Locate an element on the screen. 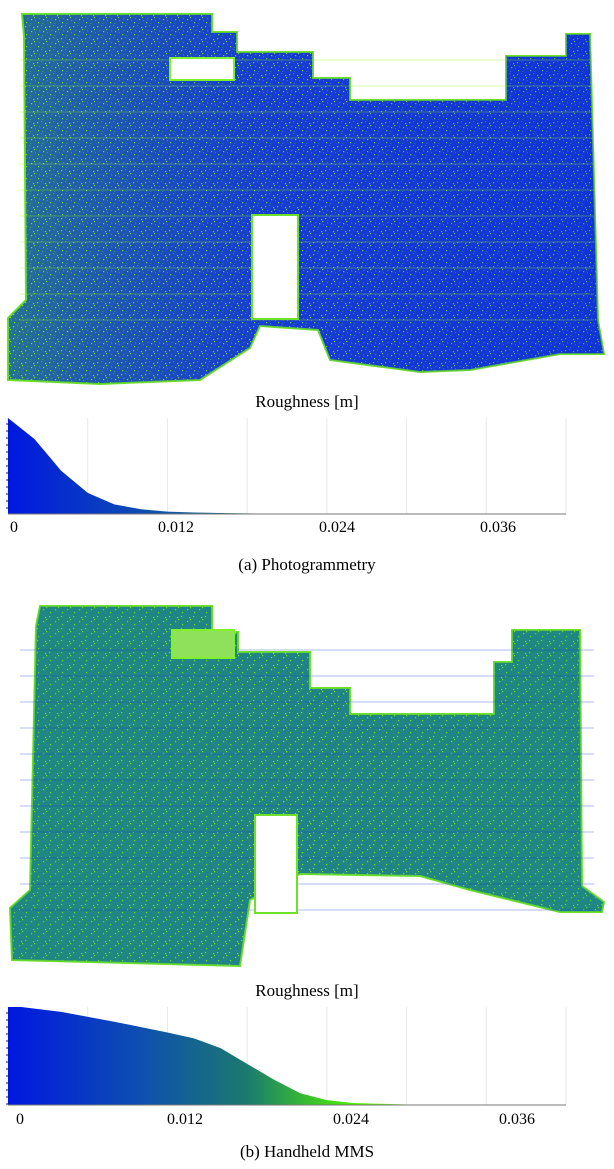 The height and width of the screenshot is (1169, 614). subfigure-caption: (a) Photogrammetry is located at coordinates (307, 564).